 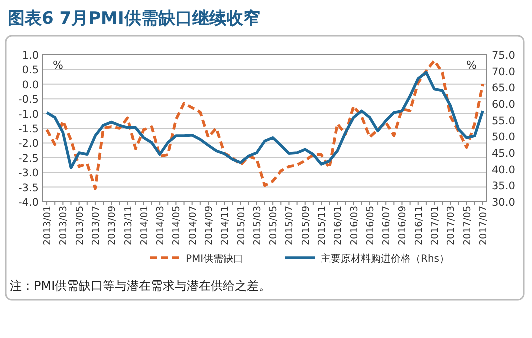 I want to click on x-tick-label: 2014/03, so click(x=161, y=226).